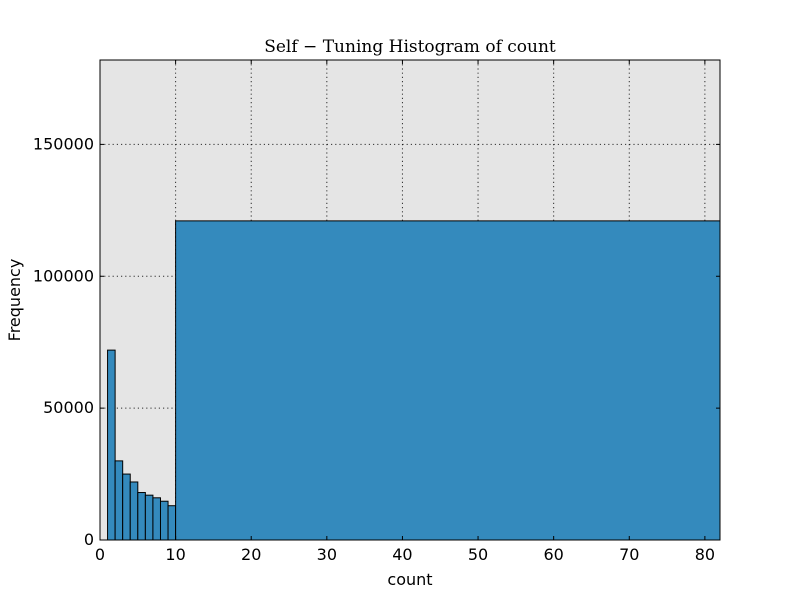 This screenshot has width=800, height=600. I want to click on x-tick-labels: 0 10 20 30 40 50 60 70 80, so click(405, 554).